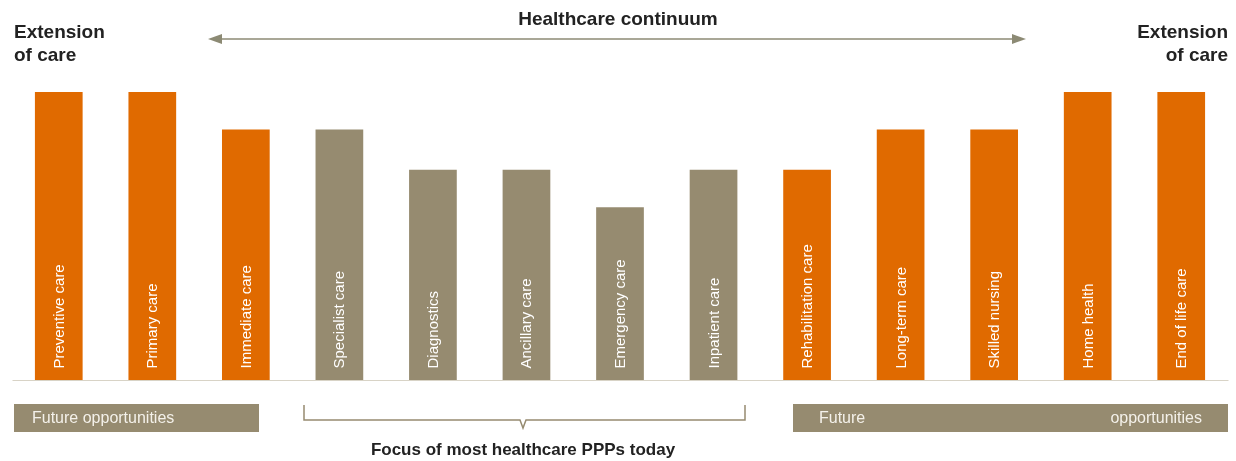 Image resolution: width=1236 pixels, height=461 pixels. I want to click on x-tick-label: Rehabilitation care, so click(807, 306).